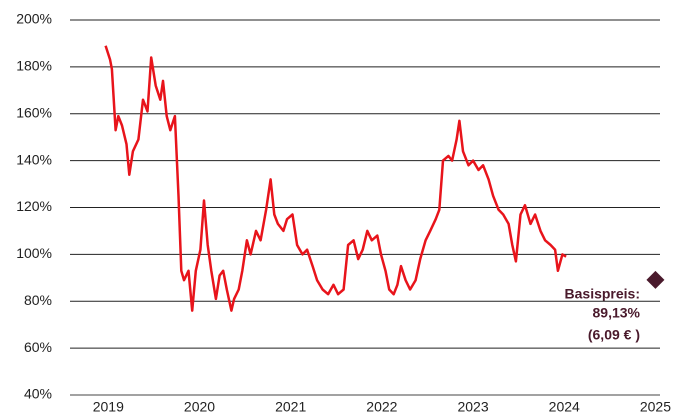  I want to click on x-tick-label: 2022, so click(381, 407).